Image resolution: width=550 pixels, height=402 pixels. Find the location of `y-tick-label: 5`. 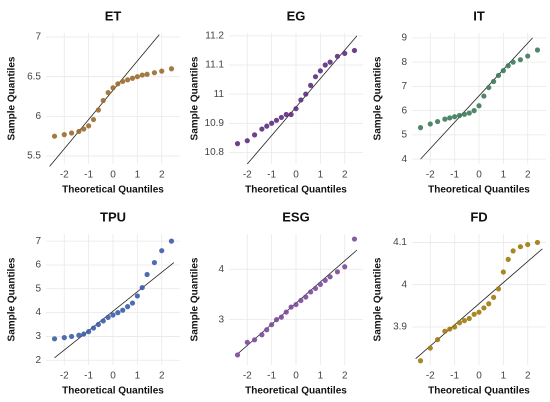

y-tick-label: 5 is located at coordinates (404, 135).